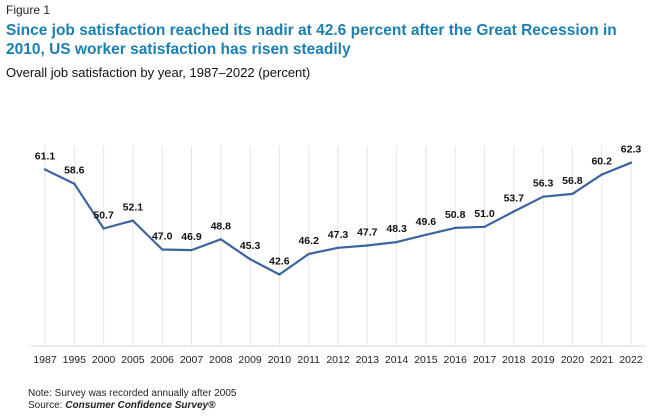 The height and width of the screenshot is (419, 670). I want to click on x-tick-label: 2012, so click(338, 360).